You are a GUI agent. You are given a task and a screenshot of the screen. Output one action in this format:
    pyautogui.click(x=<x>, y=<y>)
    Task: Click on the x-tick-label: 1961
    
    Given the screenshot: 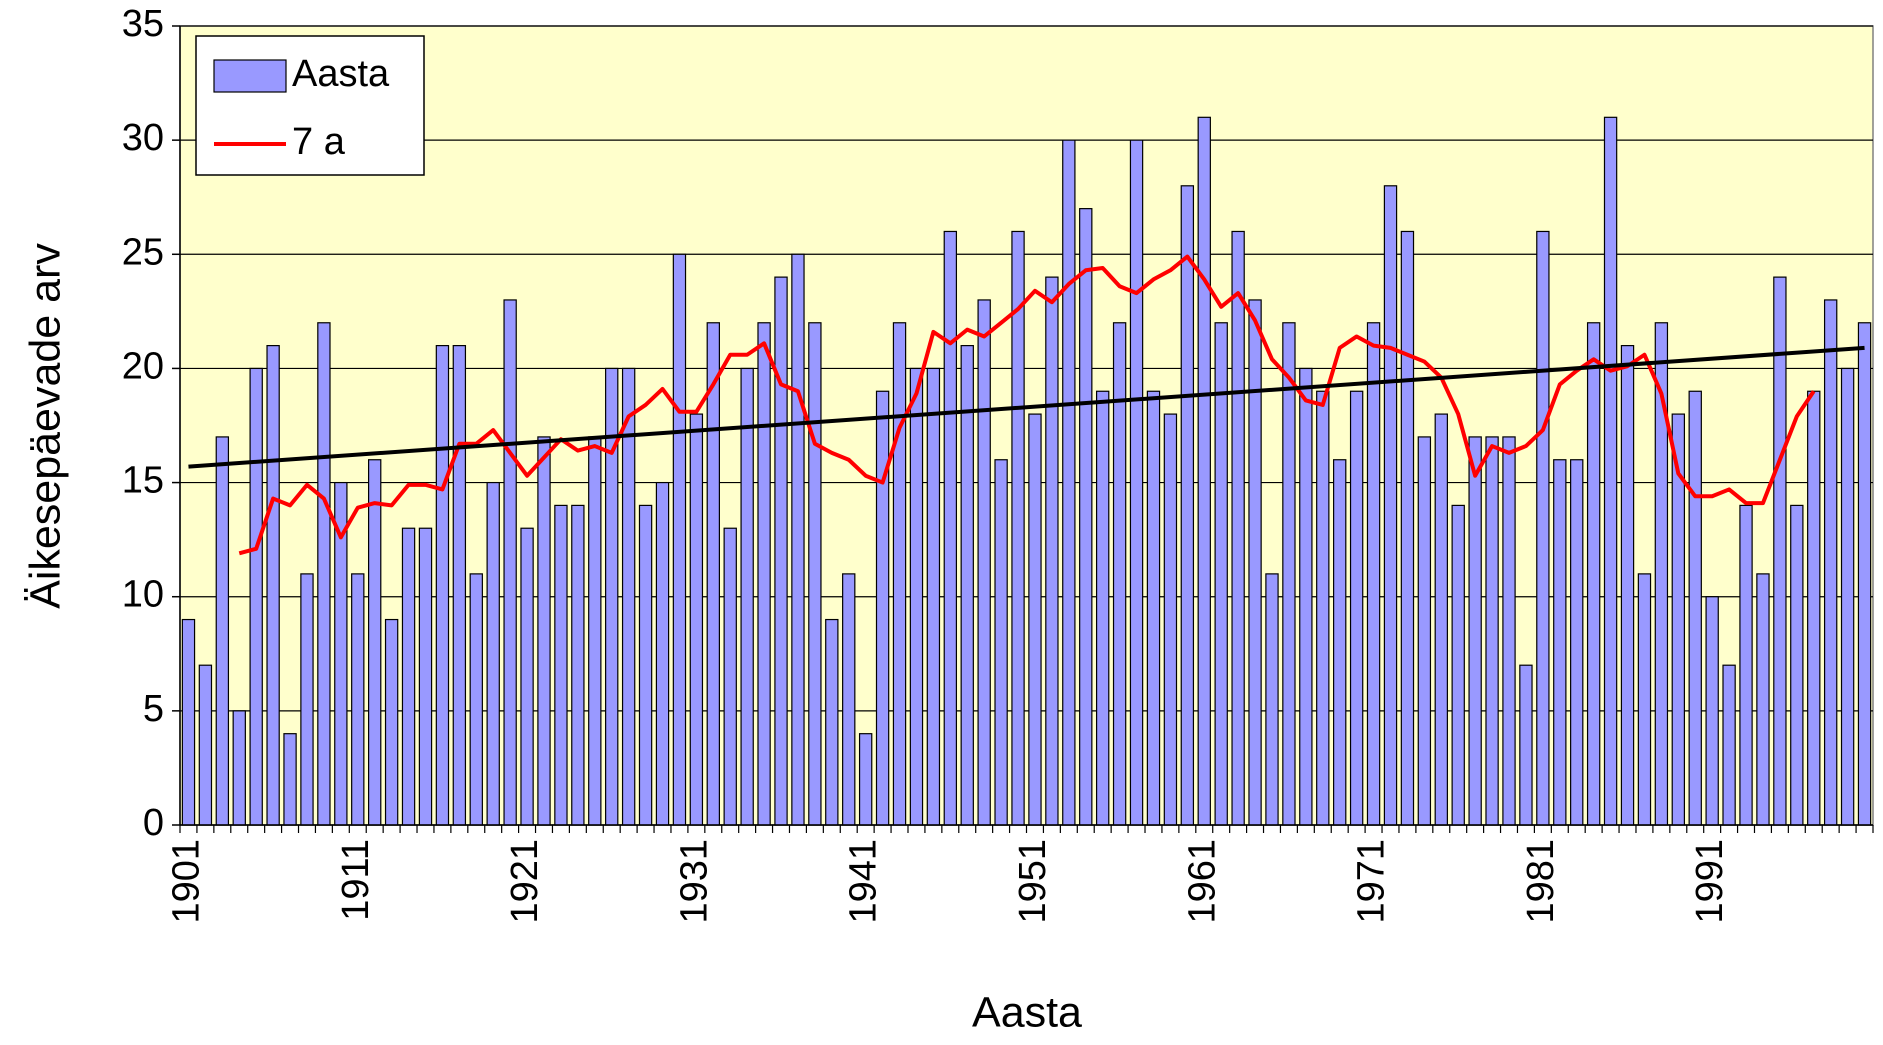 What is the action you would take?
    pyautogui.click(x=1202, y=881)
    